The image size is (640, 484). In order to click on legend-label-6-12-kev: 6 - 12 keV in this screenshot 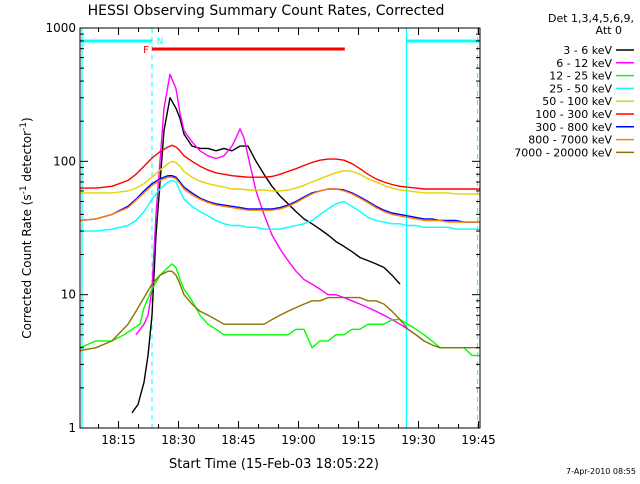, I will do `click(584, 63)`.